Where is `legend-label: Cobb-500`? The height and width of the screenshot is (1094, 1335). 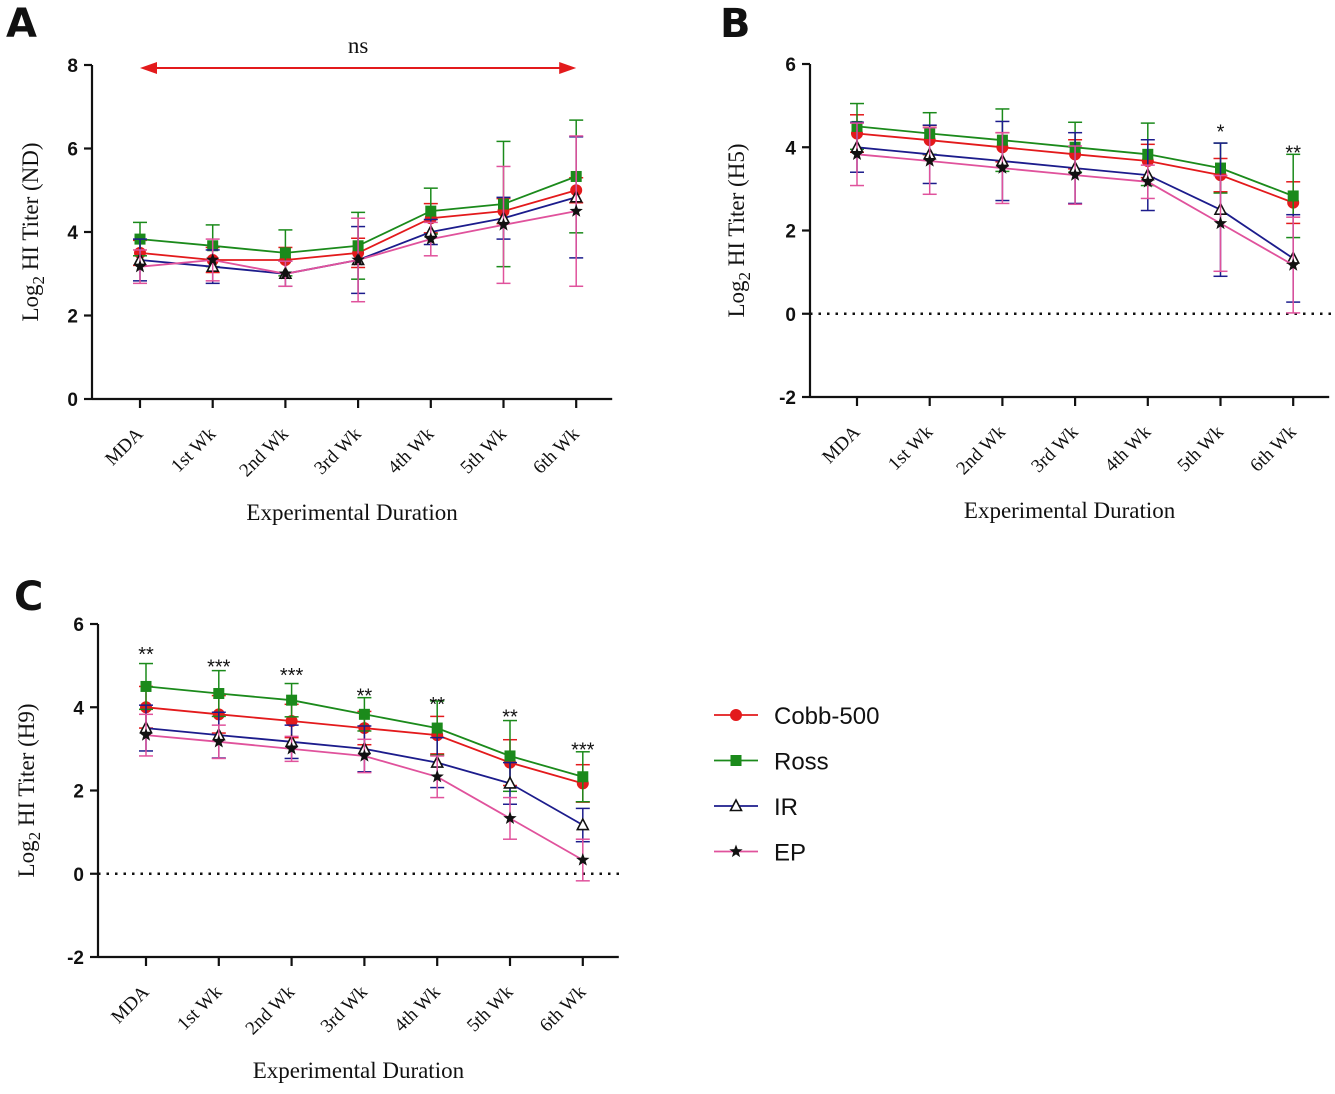
legend-label: Cobb-500 is located at coordinates (826, 716).